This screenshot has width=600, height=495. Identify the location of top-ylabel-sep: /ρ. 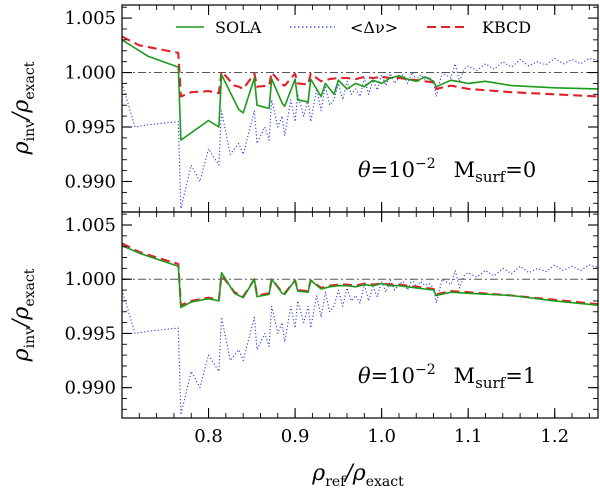
(21, 111).